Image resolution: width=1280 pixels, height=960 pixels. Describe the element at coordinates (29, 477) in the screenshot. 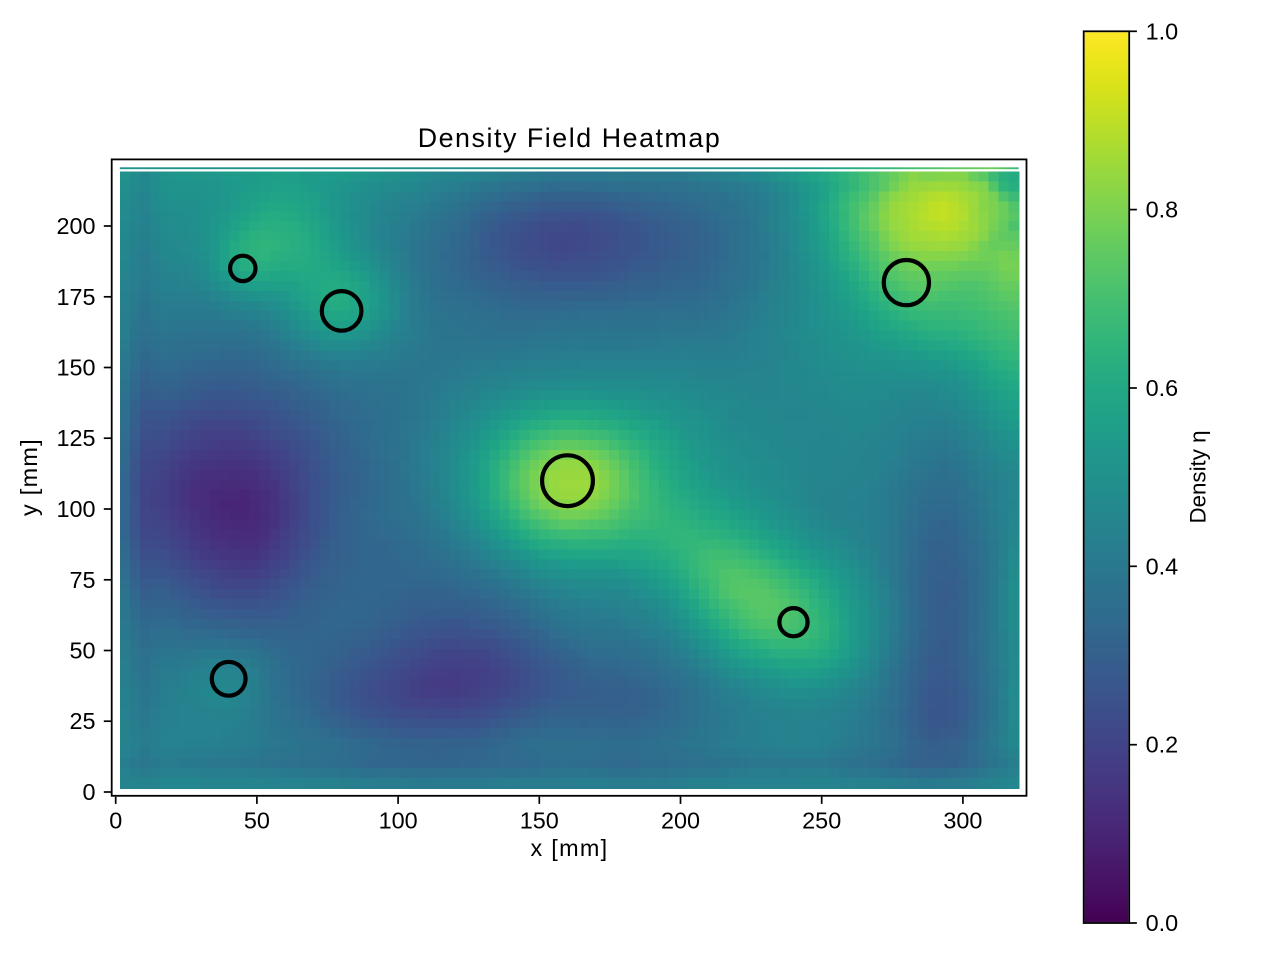

I see `svg-text: y [mm]` at that location.